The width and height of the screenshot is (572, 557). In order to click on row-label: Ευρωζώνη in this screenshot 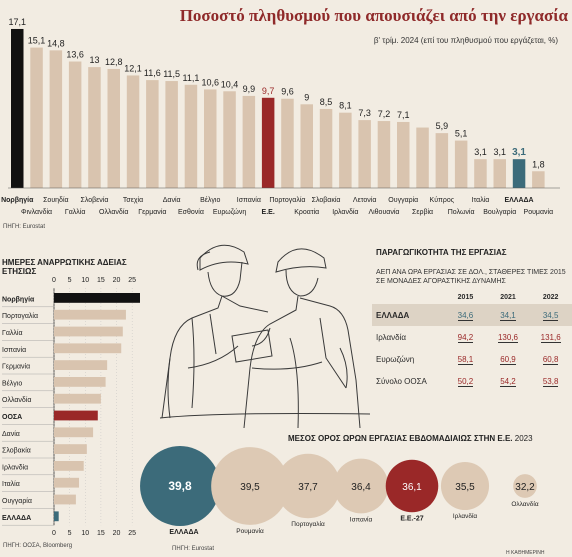, I will do `click(395, 359)`.